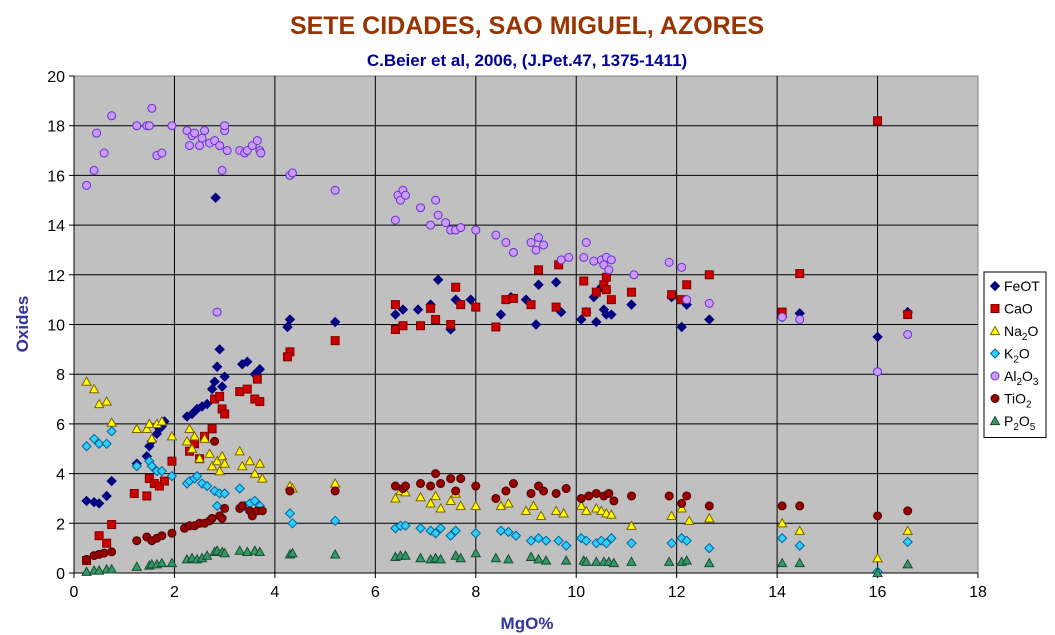  What do you see at coordinates (1021, 333) in the screenshot?
I see `legend-label-na2o: Na2O` at bounding box center [1021, 333].